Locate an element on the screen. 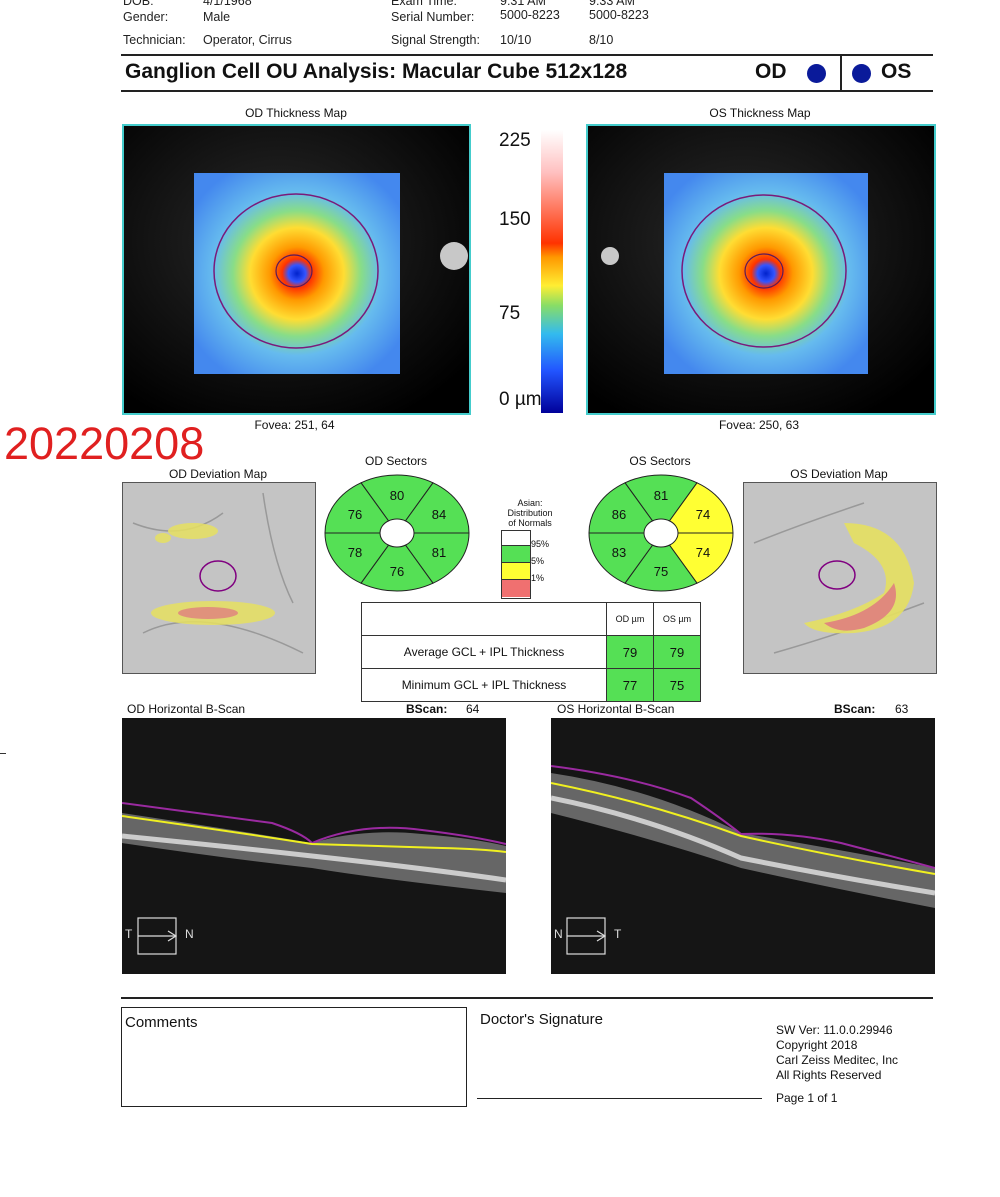 This screenshot has height=1197, width=1000. legend-1: 1% is located at coordinates (538, 578).